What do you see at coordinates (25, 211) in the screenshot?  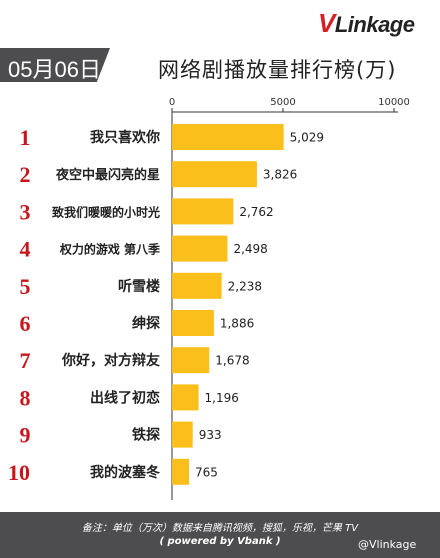 I see `rank-number: 3` at bounding box center [25, 211].